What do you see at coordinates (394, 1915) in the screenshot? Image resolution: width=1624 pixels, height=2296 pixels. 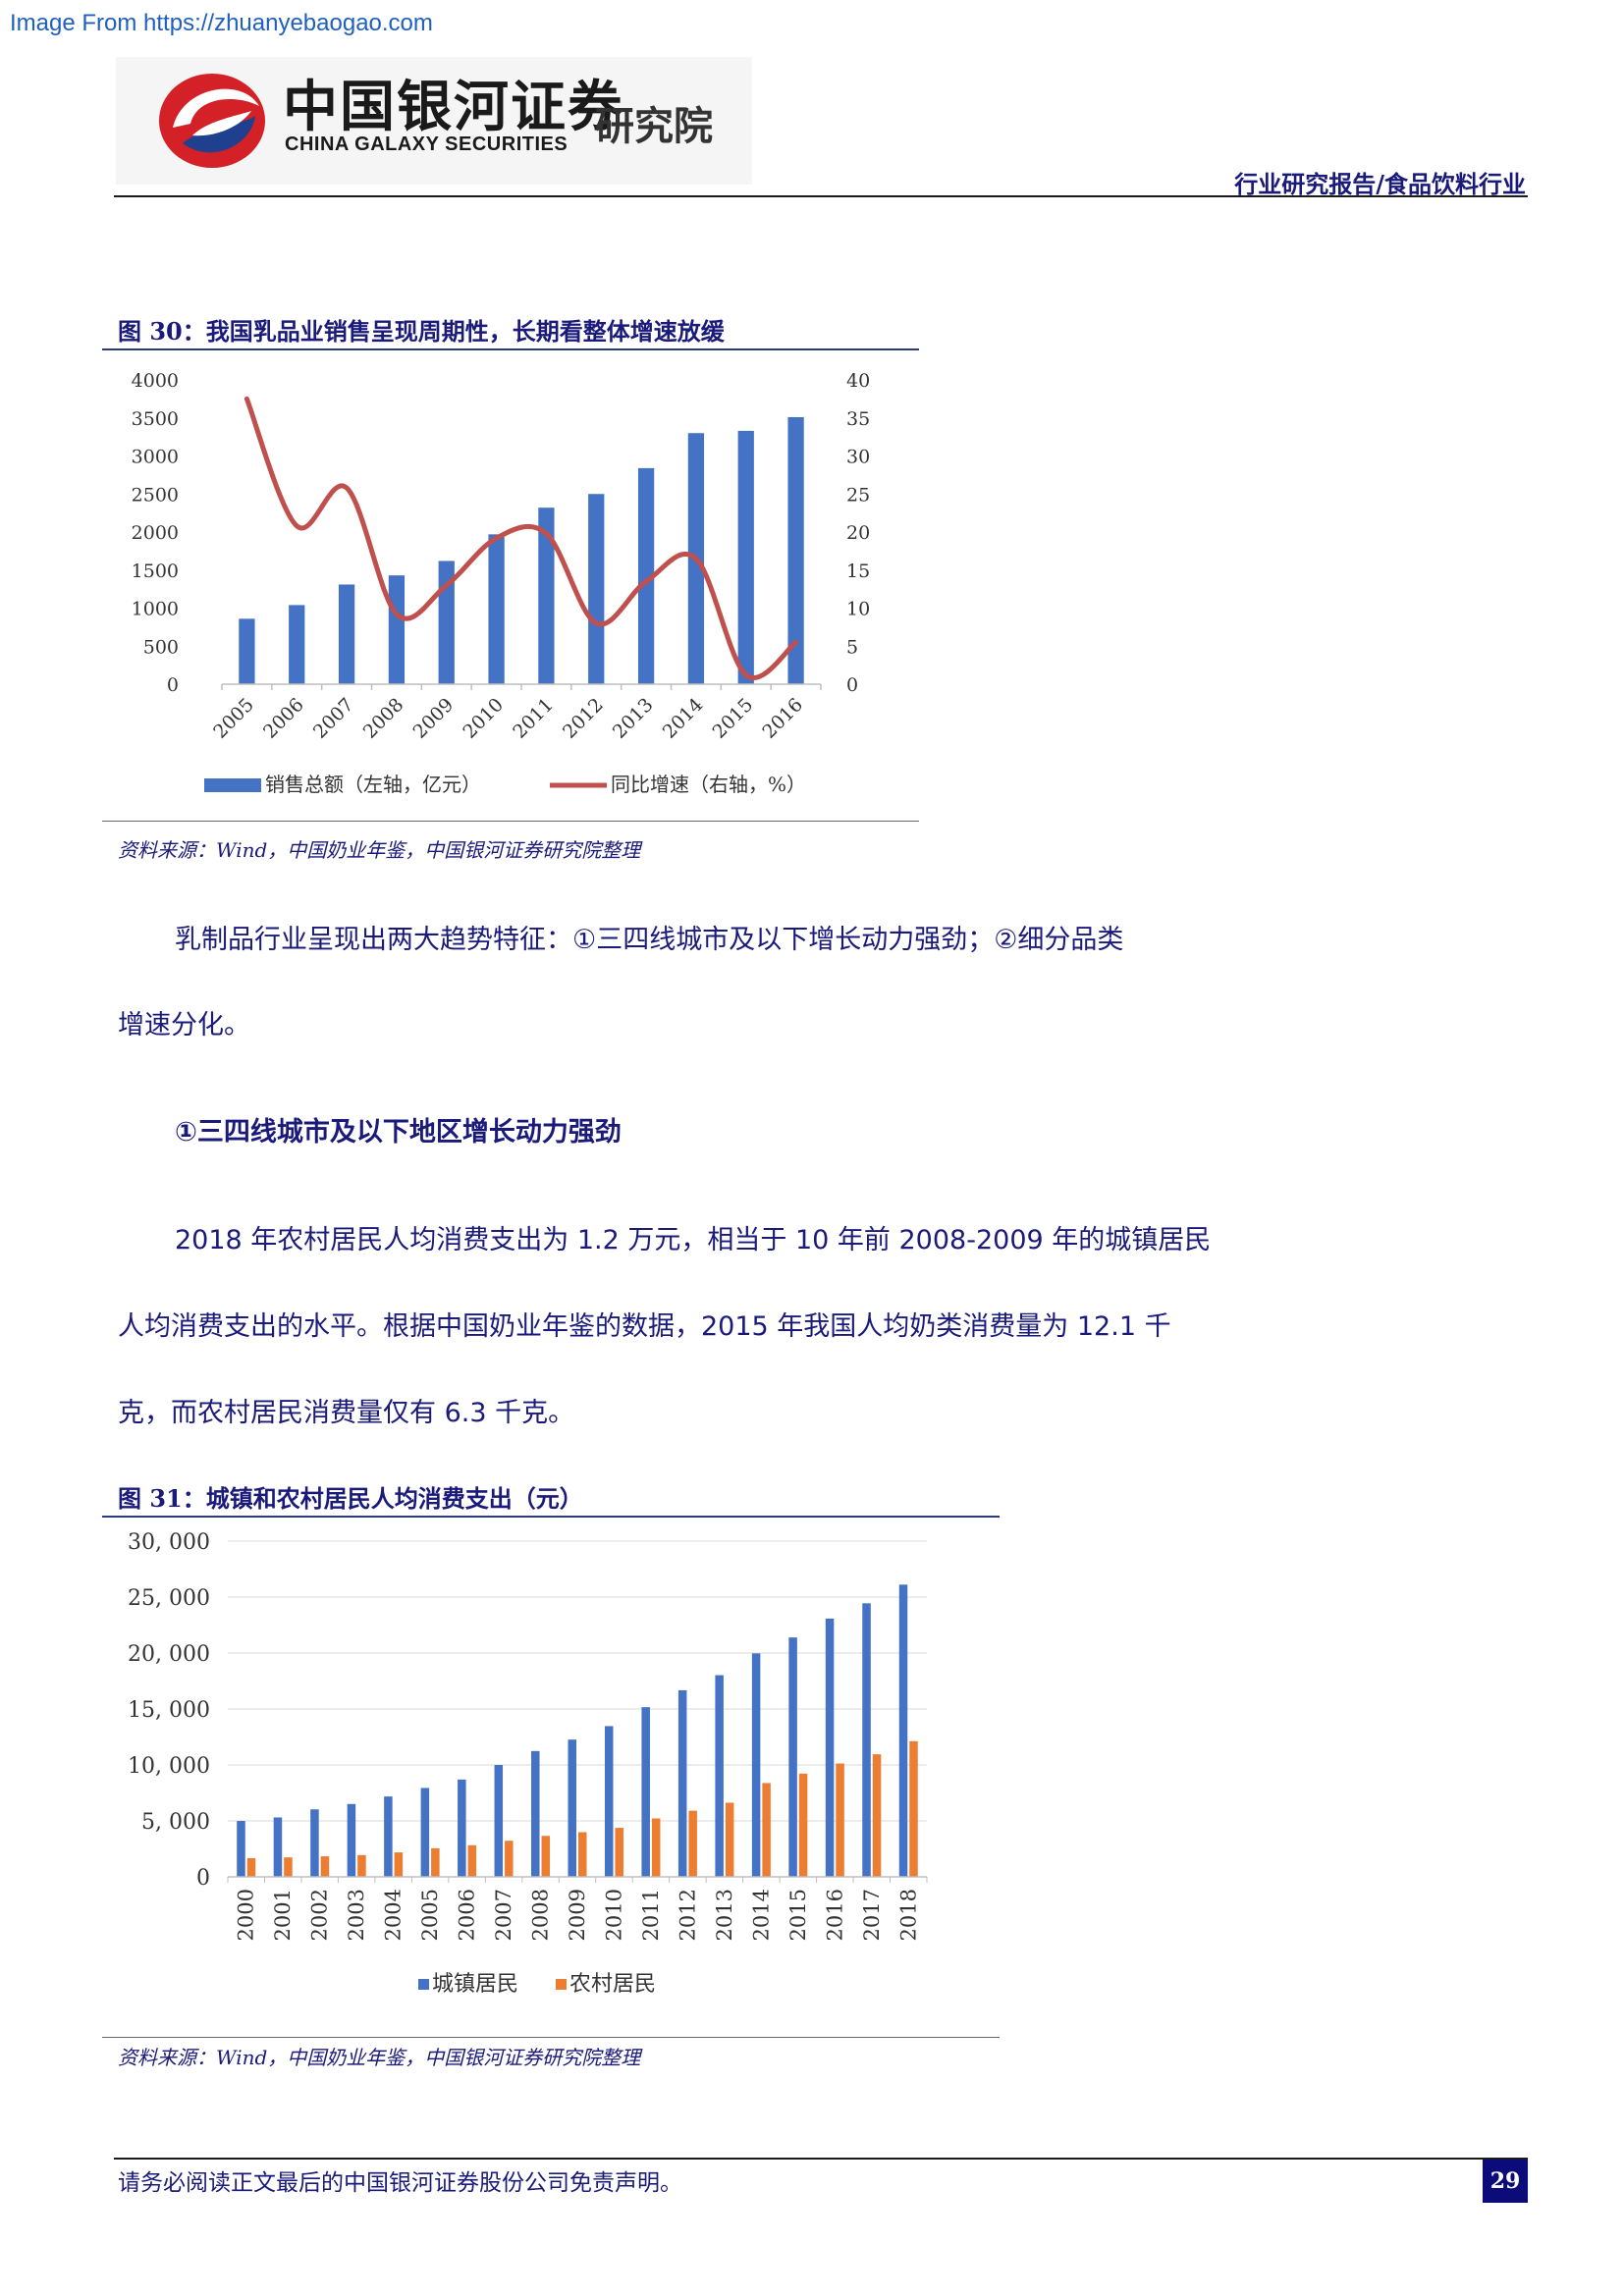 I see `x-tick-label: 2004` at bounding box center [394, 1915].